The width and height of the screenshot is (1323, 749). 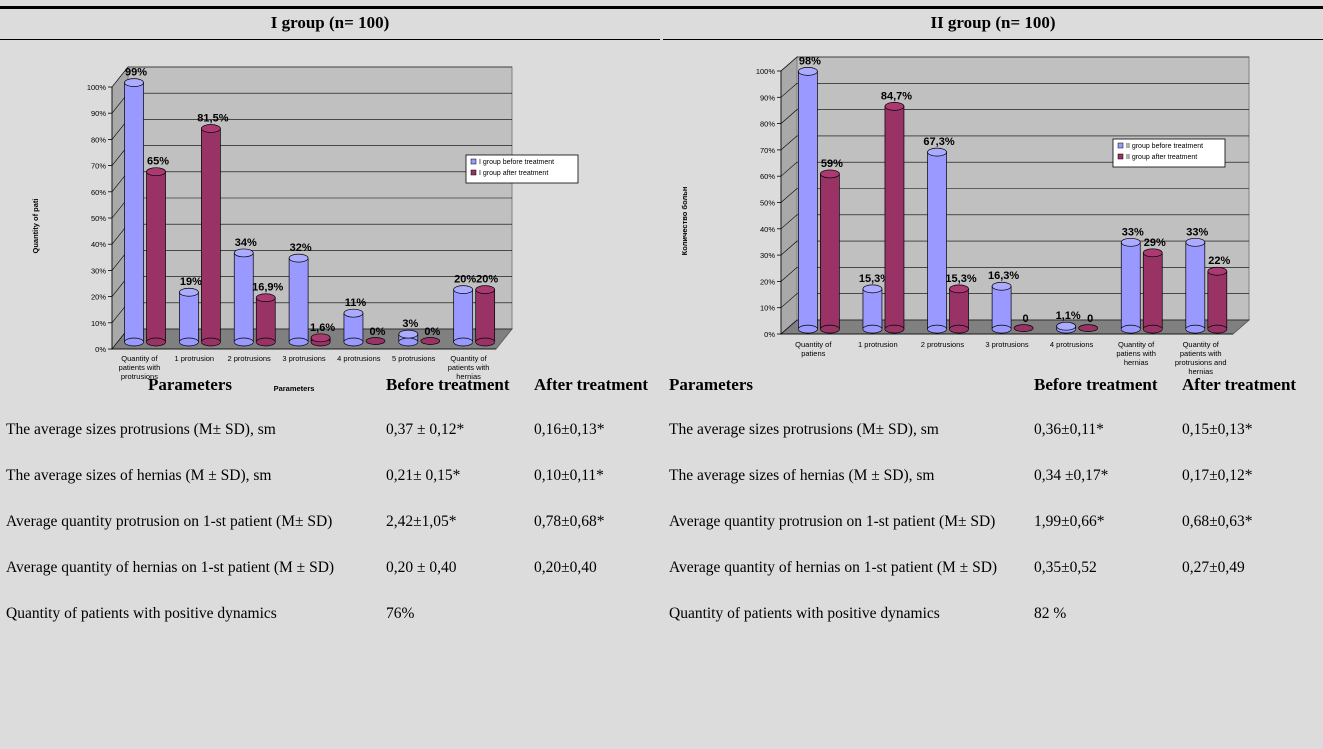 I want to click on group-1-header: I group (n= 100), so click(x=330, y=24).